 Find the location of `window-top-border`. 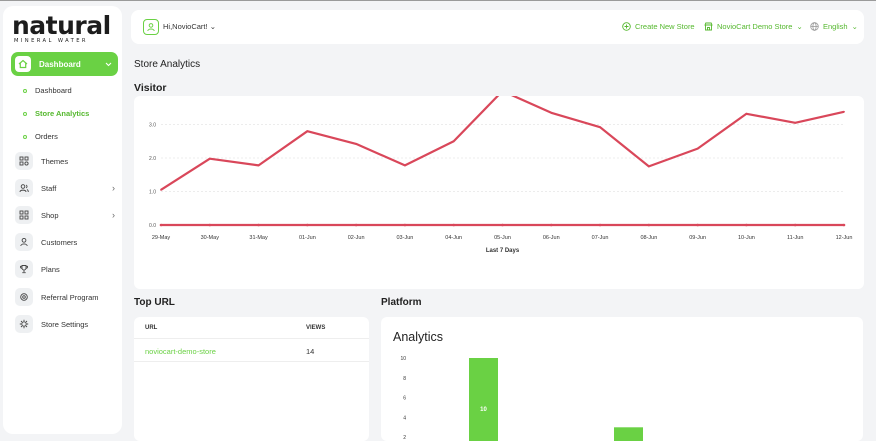

window-top-border is located at coordinates (438, 0).